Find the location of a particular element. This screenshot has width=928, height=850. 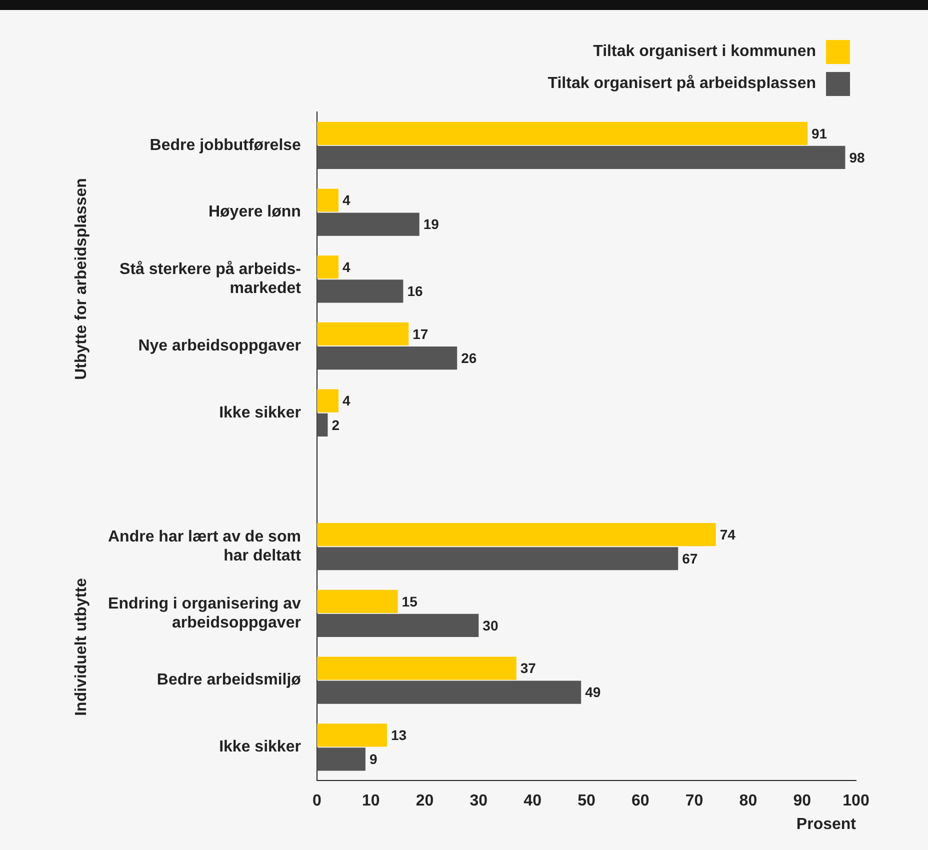

text: Utbytte for arbeidsplassen is located at coordinates (82, 279).